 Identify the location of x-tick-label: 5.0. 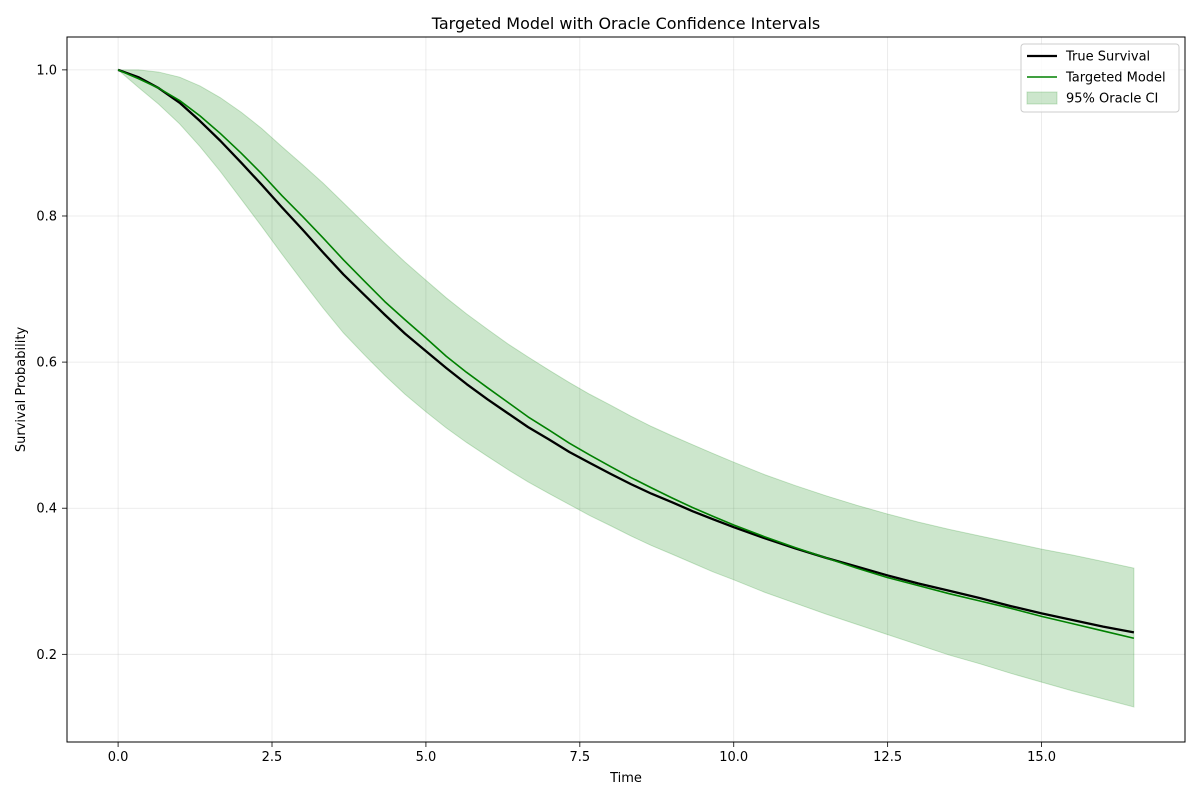
(426, 757).